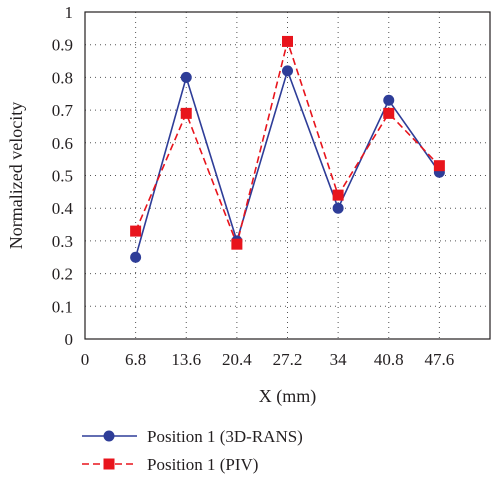  What do you see at coordinates (62, 77) in the screenshot?
I see `y-tick-label: 0.8` at bounding box center [62, 77].